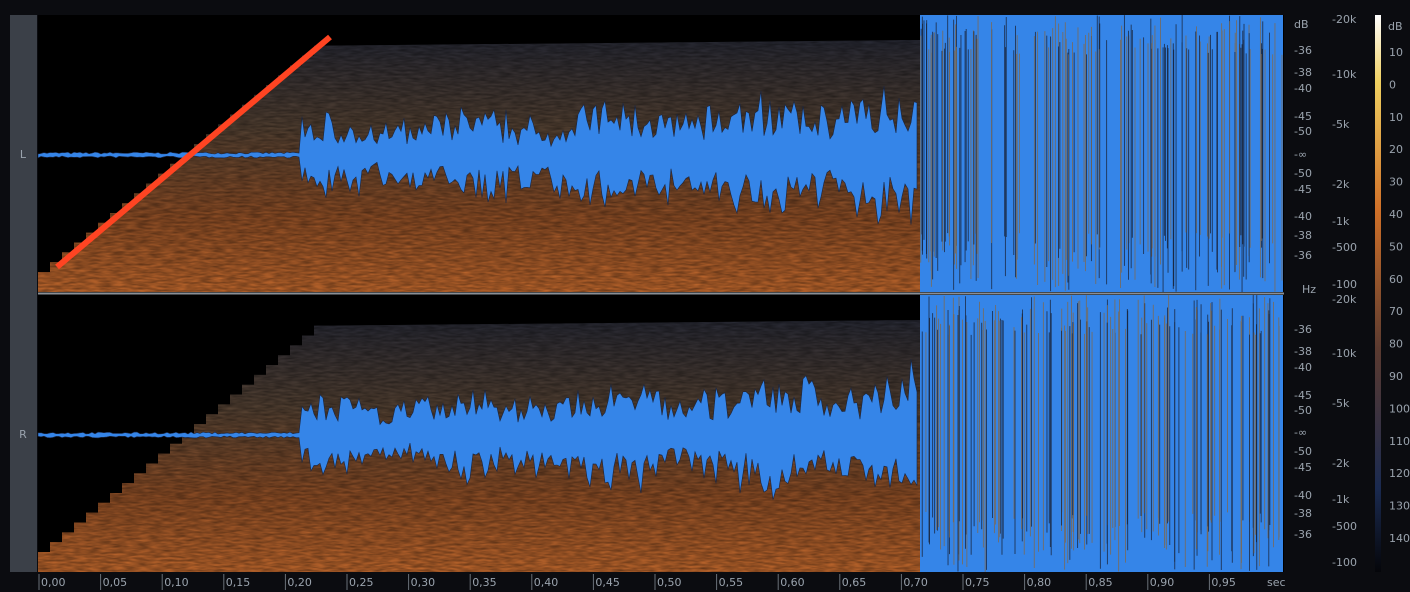 The width and height of the screenshot is (1410, 592). Describe the element at coordinates (1162, 582) in the screenshot. I see `time-label: 0,90` at that location.